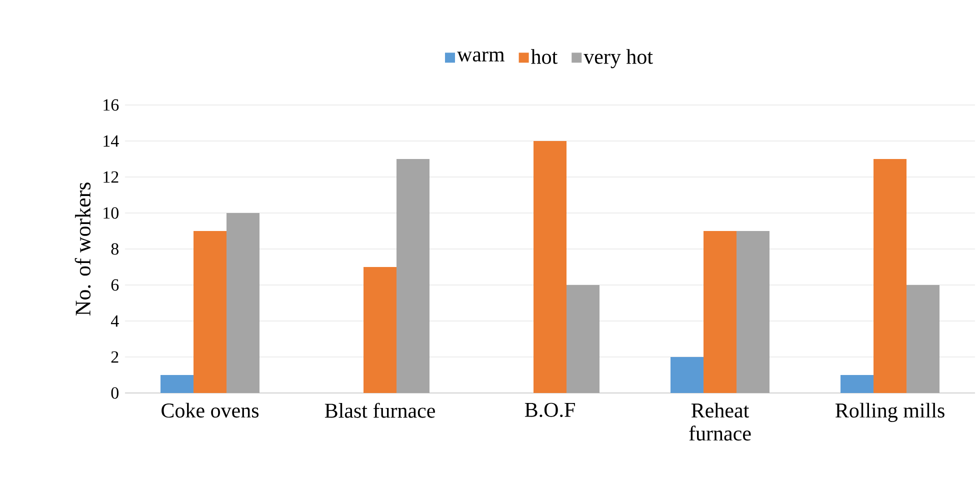 The width and height of the screenshot is (980, 483). Describe the element at coordinates (111, 177) in the screenshot. I see `y-tick-label: 12` at that location.